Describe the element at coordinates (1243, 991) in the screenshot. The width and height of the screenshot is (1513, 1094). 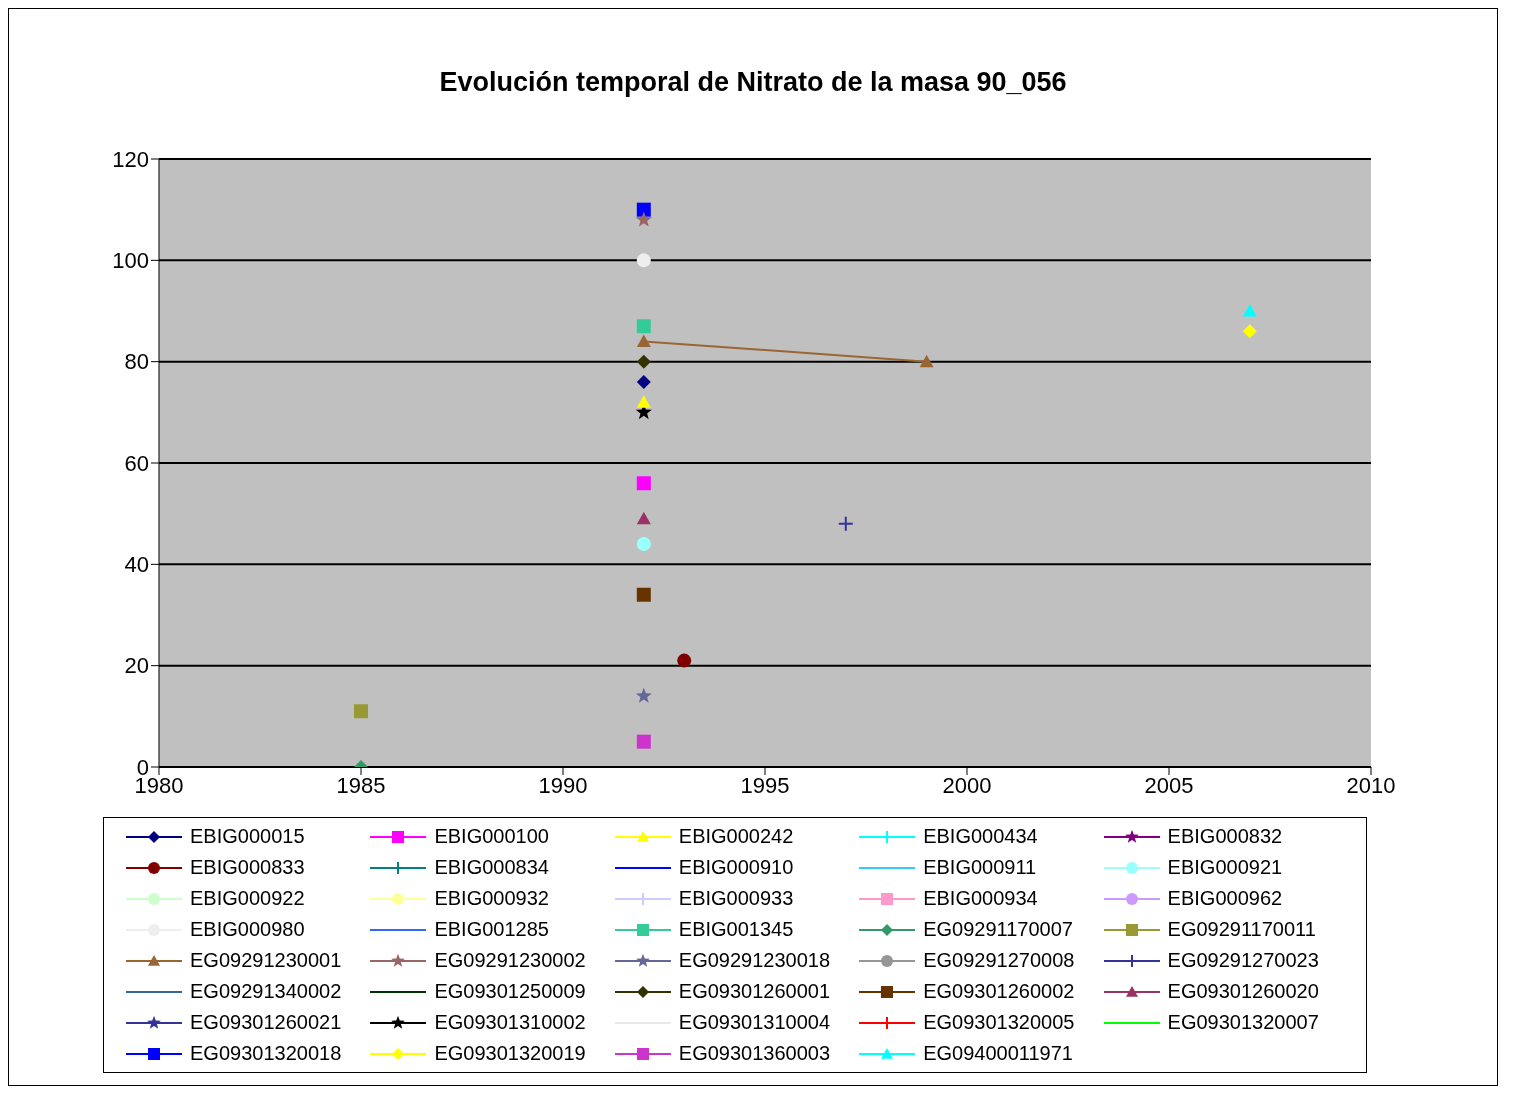
I see `legend-label: EG09301260020` at that location.